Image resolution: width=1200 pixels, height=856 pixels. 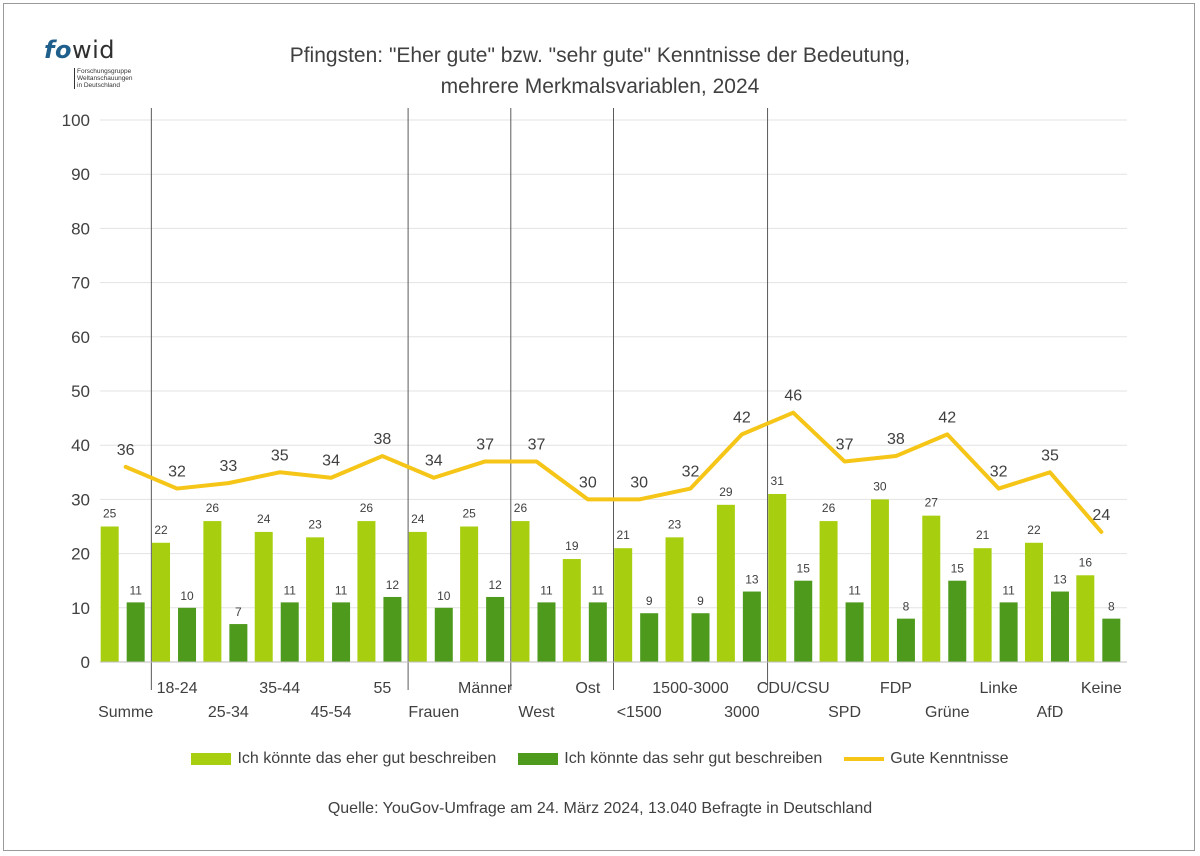 I want to click on y-tick-label: 70, so click(x=80, y=283).